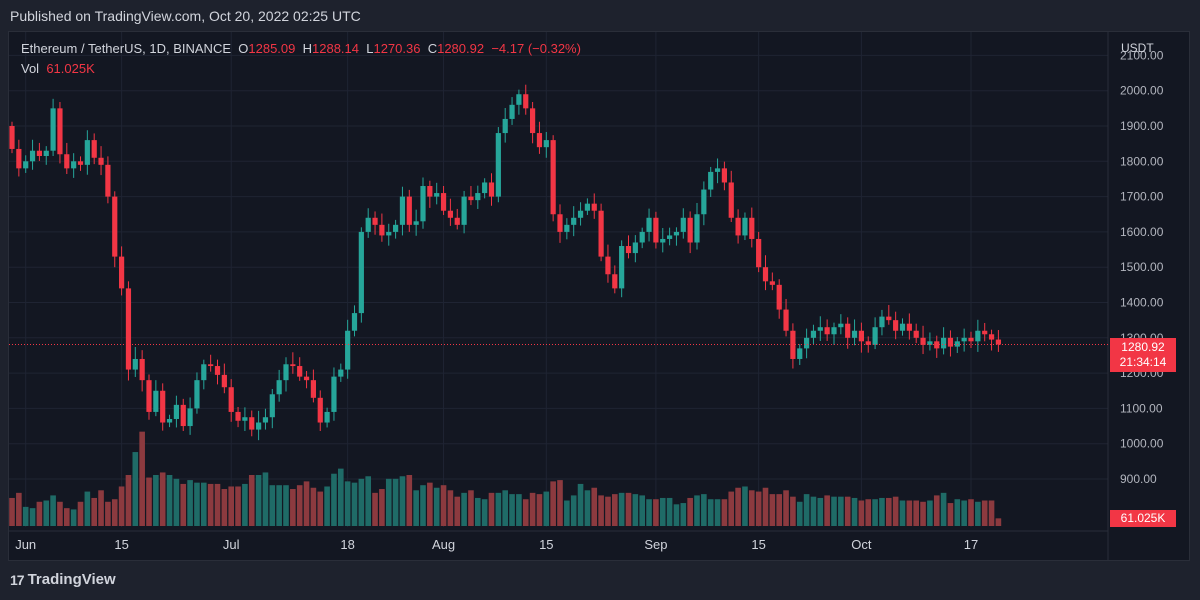  I want to click on last-price-tag: 1280.92 21:34:14, so click(1143, 355).